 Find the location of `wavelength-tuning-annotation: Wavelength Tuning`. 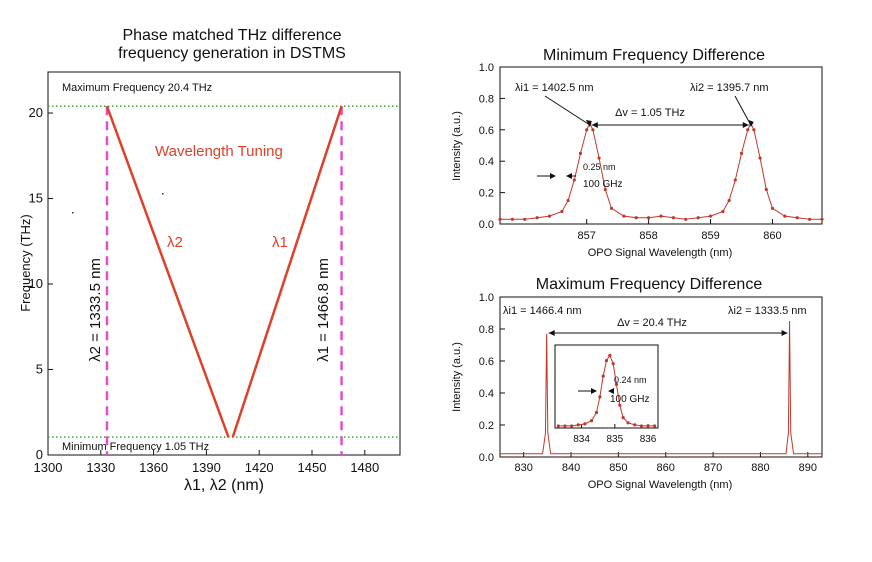

wavelength-tuning-annotation: Wavelength Tuning is located at coordinates (219, 151).